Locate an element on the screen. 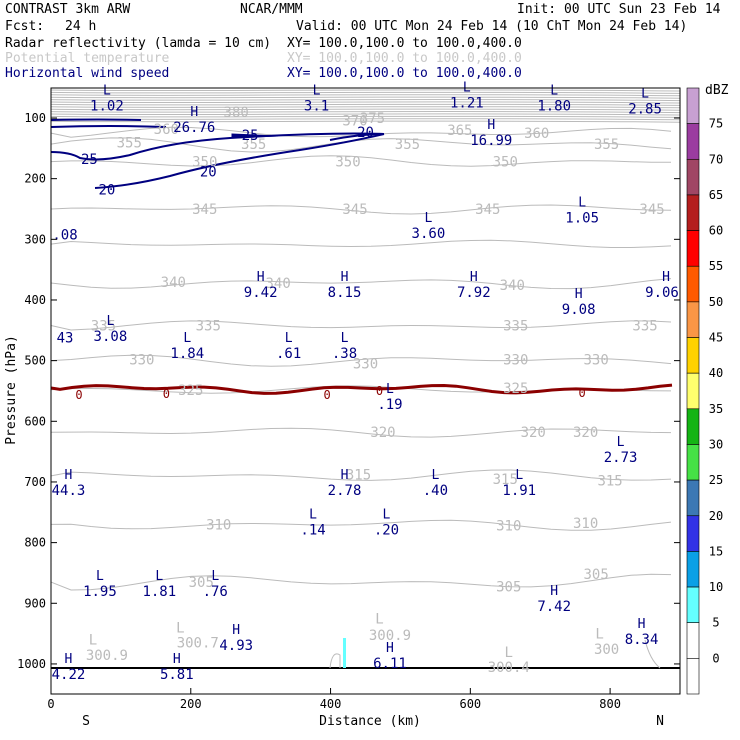  theta-label: 365 is located at coordinates (459, 131).